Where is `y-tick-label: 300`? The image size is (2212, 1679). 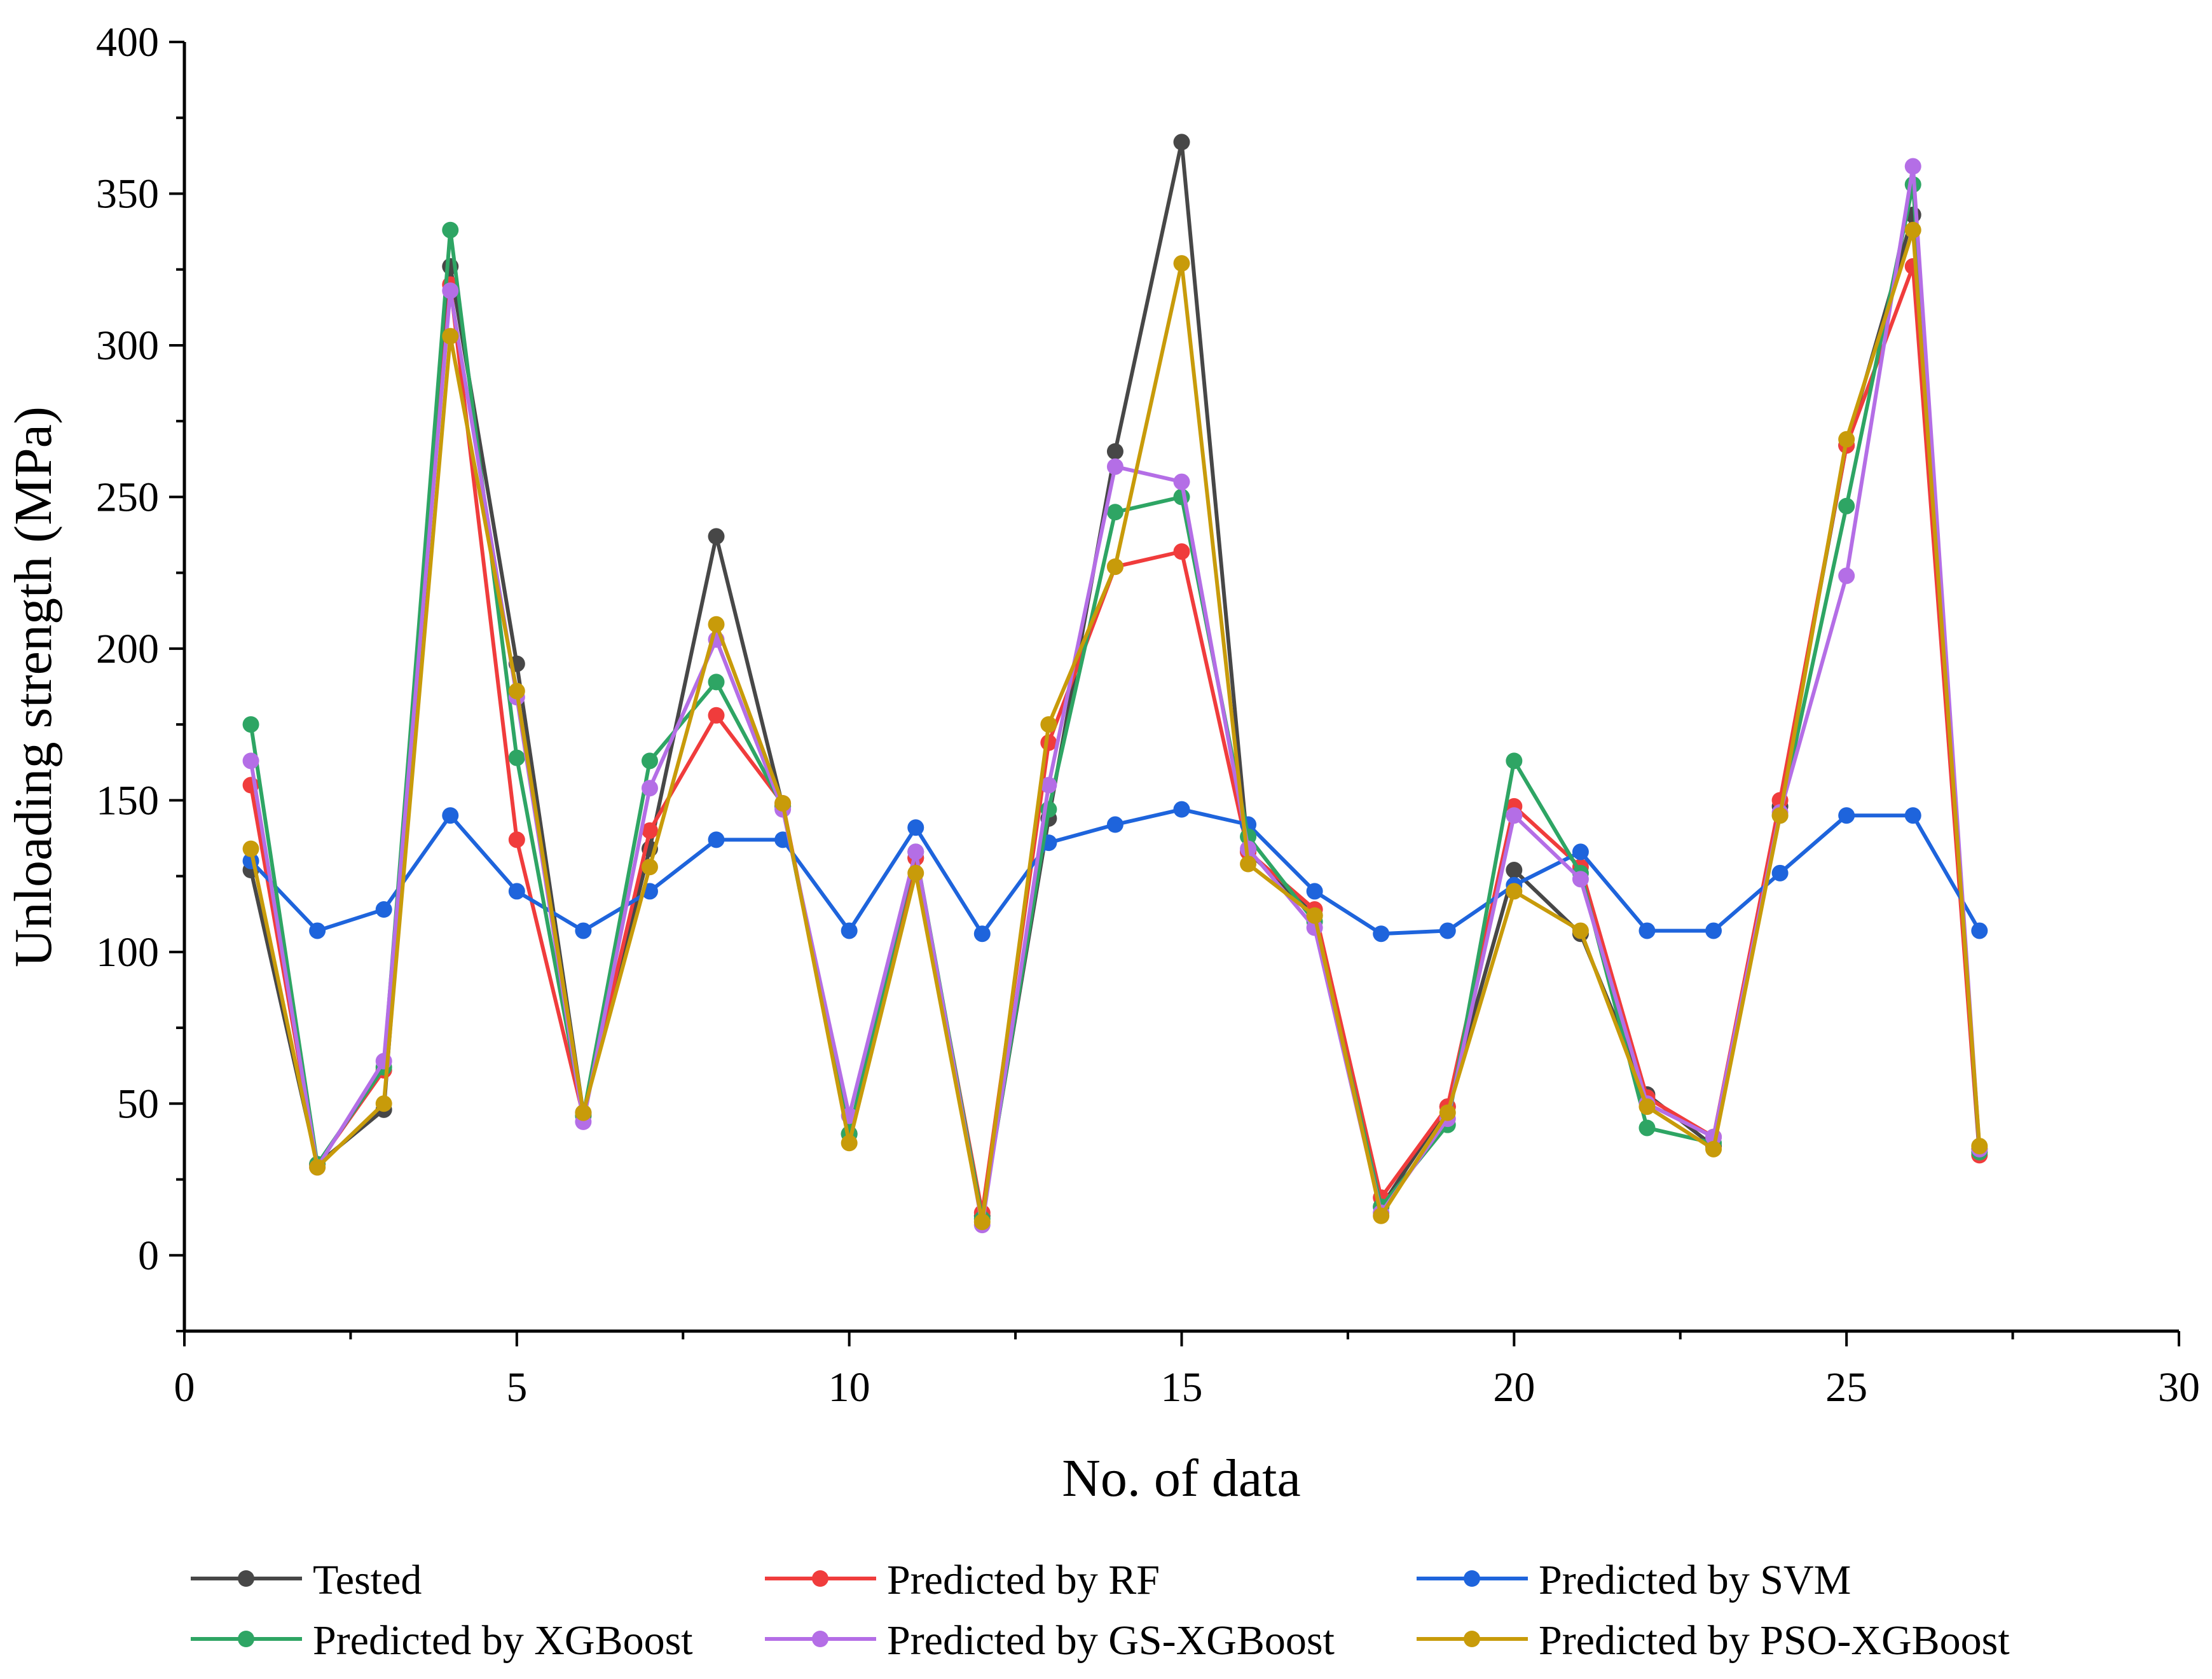
y-tick-label: 300 is located at coordinates (127, 345).